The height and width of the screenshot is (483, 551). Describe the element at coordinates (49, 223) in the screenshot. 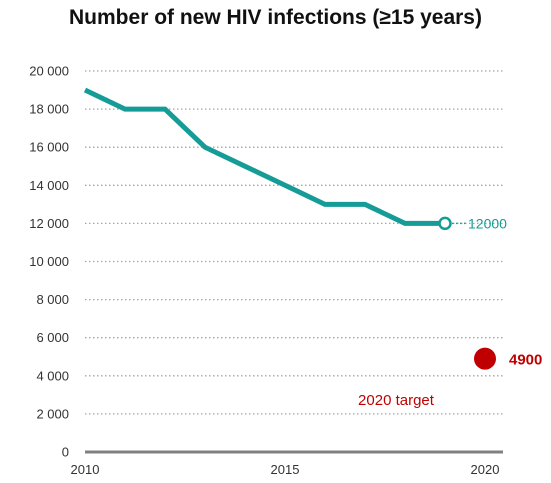

I see `y-tick-label: 12 000` at that location.